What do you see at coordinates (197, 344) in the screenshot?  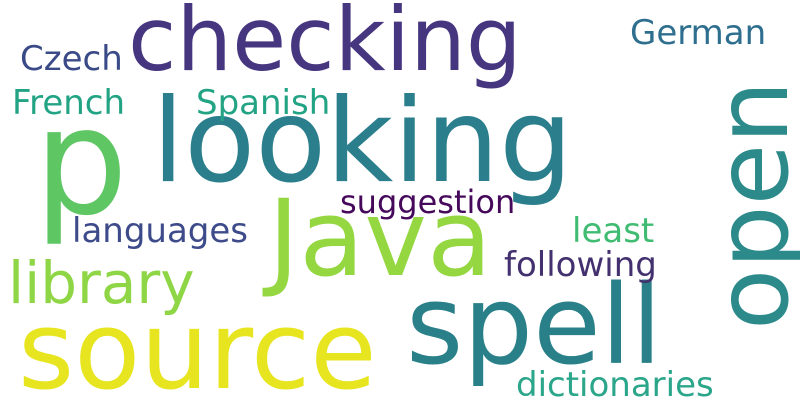 I see `word-source: source` at bounding box center [197, 344].